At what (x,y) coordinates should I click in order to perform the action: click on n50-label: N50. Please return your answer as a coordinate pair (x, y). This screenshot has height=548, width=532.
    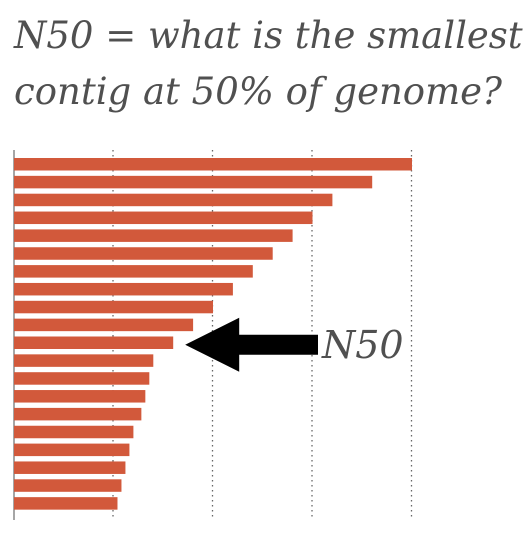
    Looking at the image, I should click on (362, 345).